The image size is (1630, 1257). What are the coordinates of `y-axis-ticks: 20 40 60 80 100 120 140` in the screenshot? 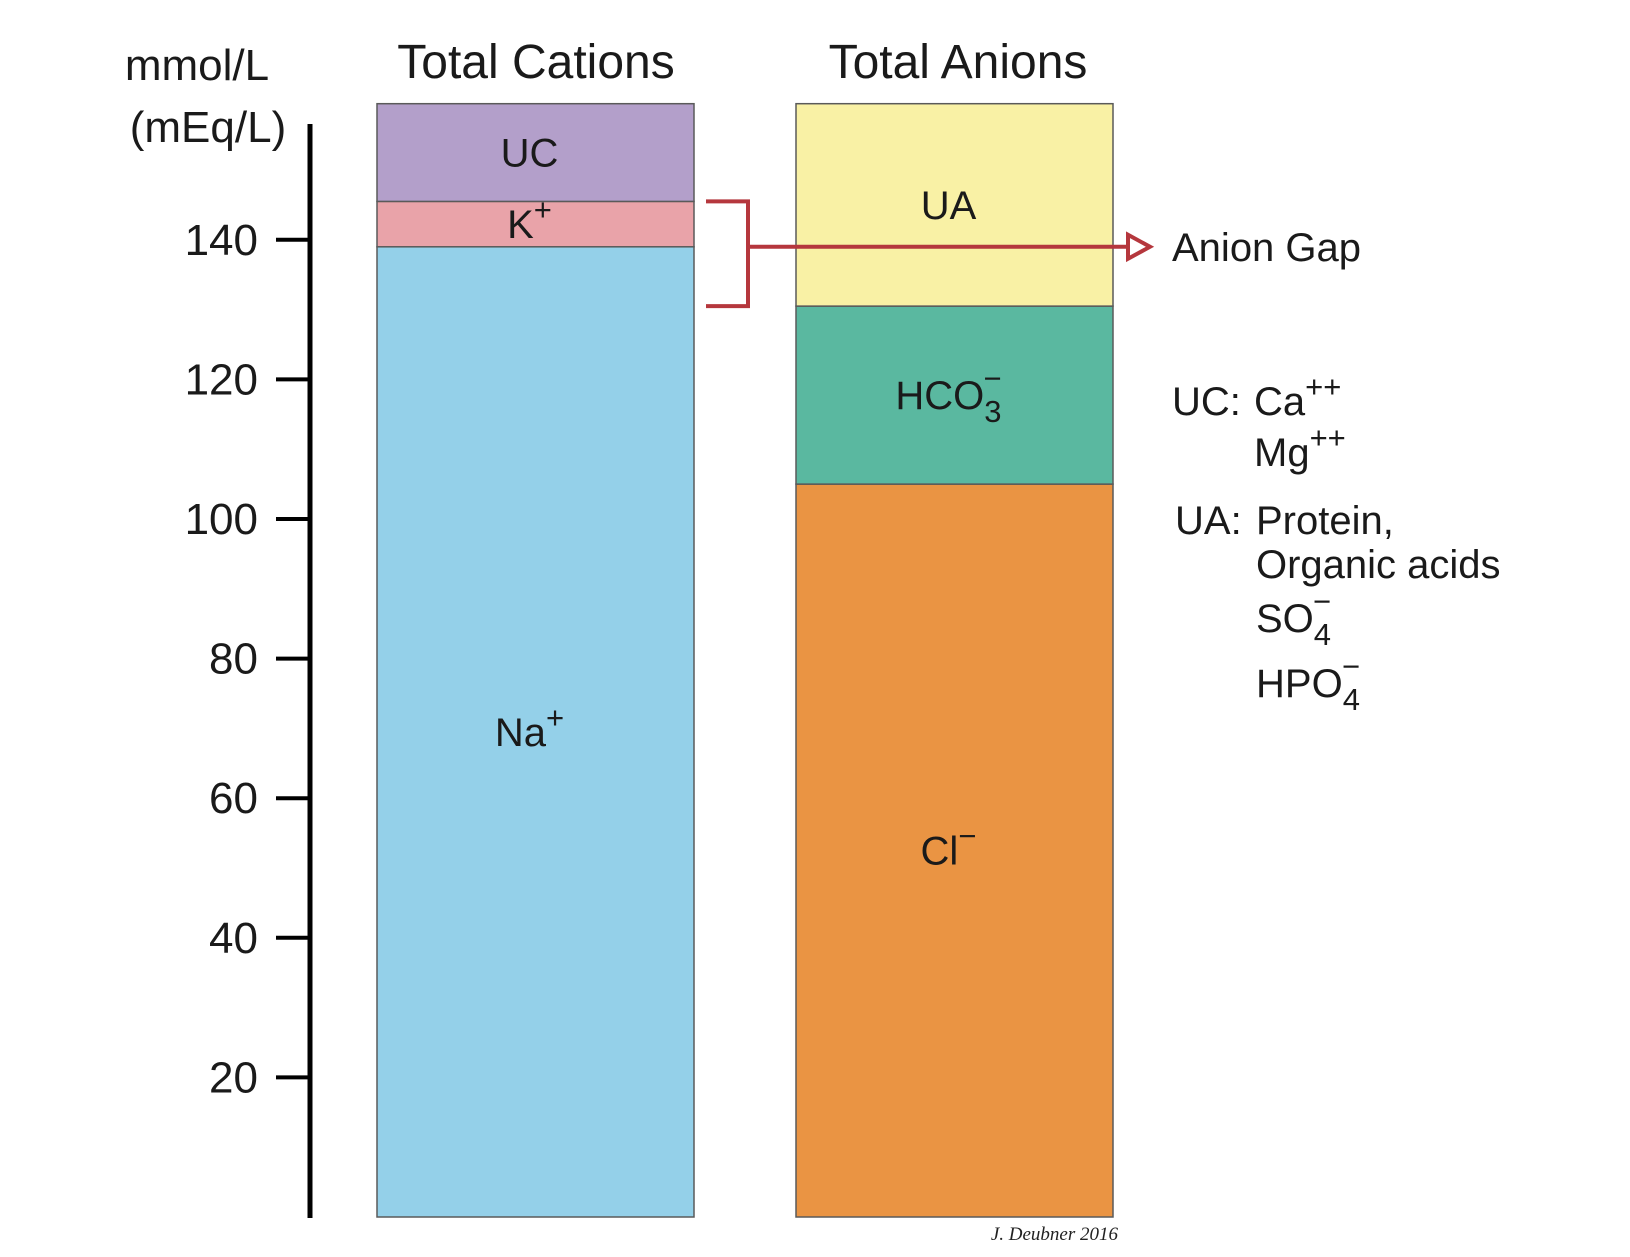 It's located at (247, 659).